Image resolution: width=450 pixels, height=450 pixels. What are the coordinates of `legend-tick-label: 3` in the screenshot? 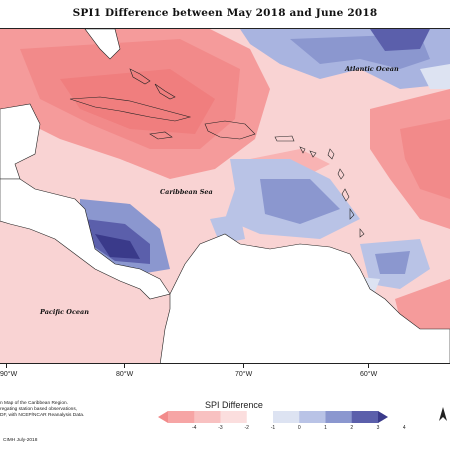 It's located at (378, 428).